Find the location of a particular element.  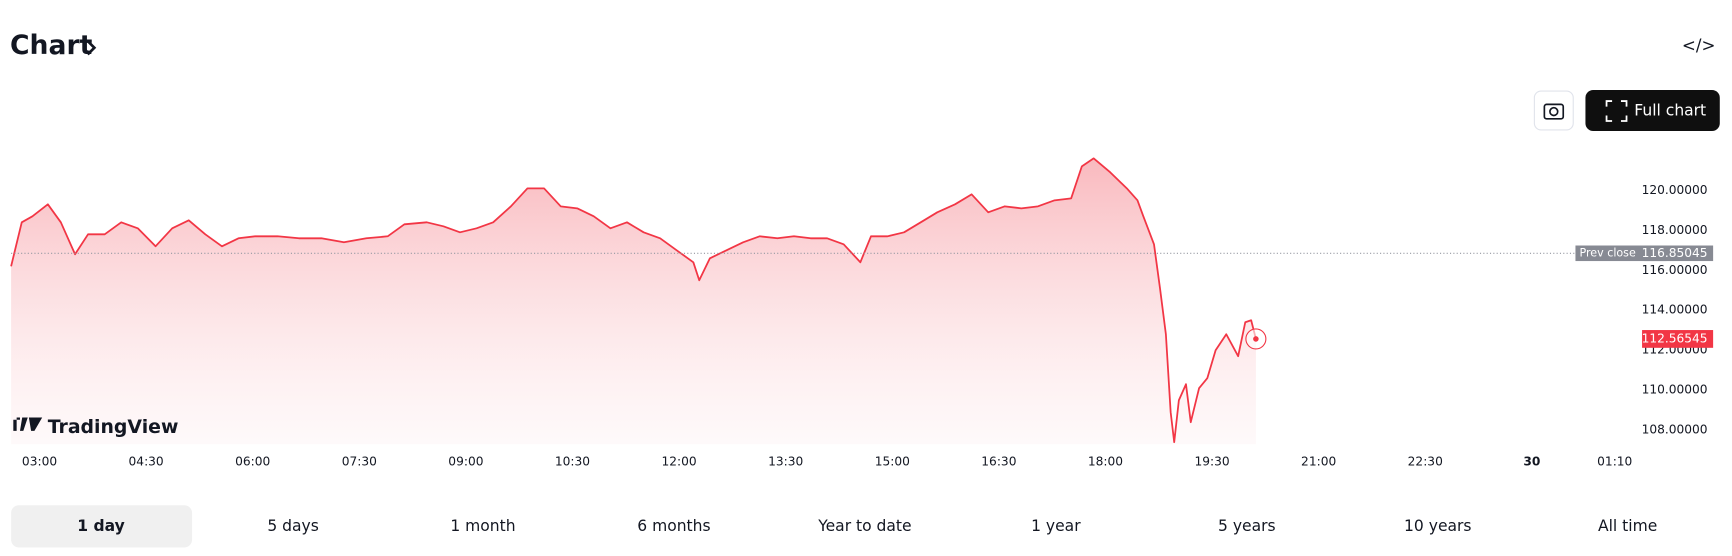

embed-icon: </> is located at coordinates (1698, 45).